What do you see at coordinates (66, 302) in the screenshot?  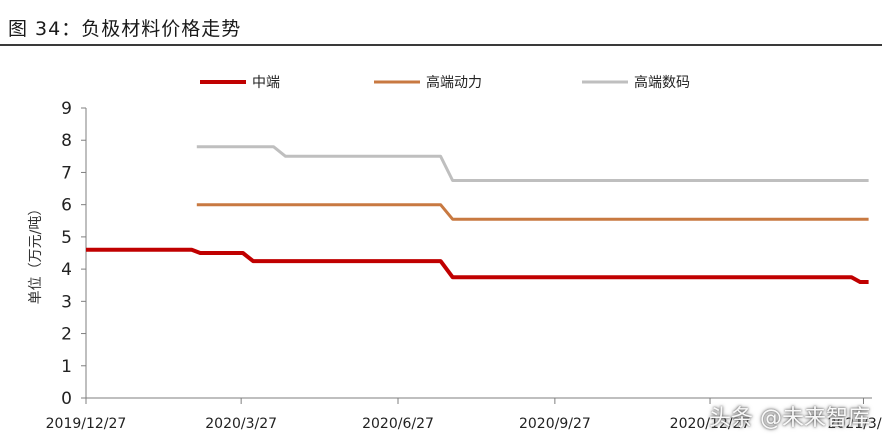 I see `y-tick-label: 3` at bounding box center [66, 302].